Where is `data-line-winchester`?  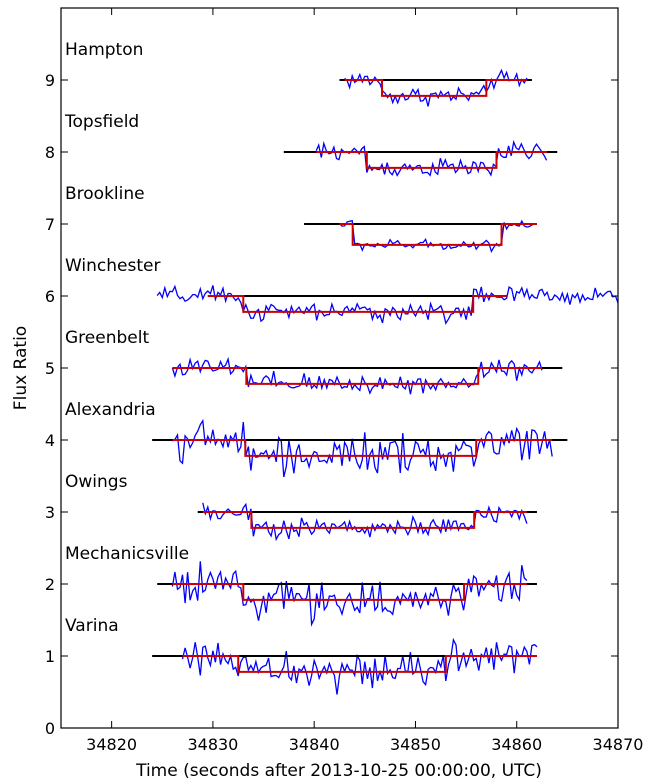
data-line-winchester is located at coordinates (387, 304).